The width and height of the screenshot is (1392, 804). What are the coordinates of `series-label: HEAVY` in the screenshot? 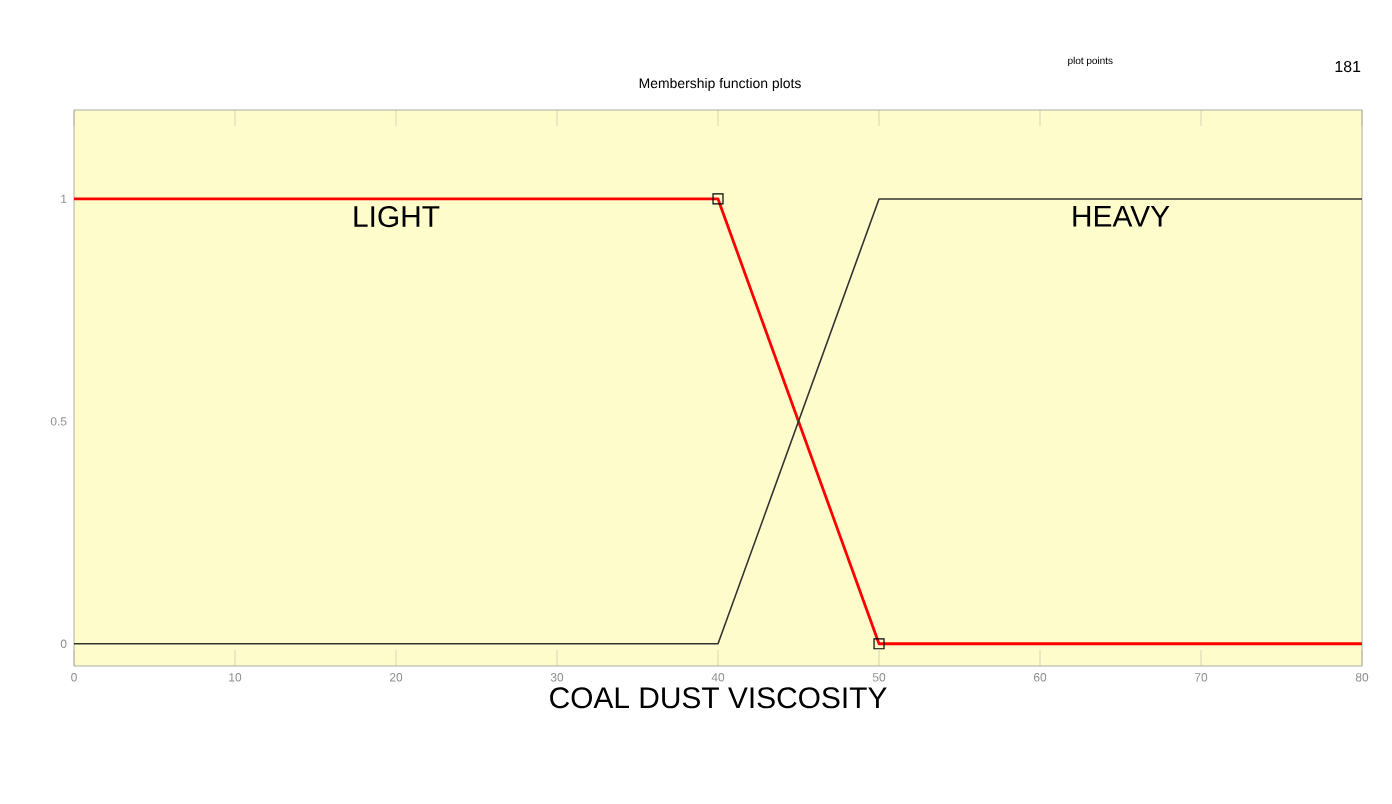 It's located at (1121, 216).